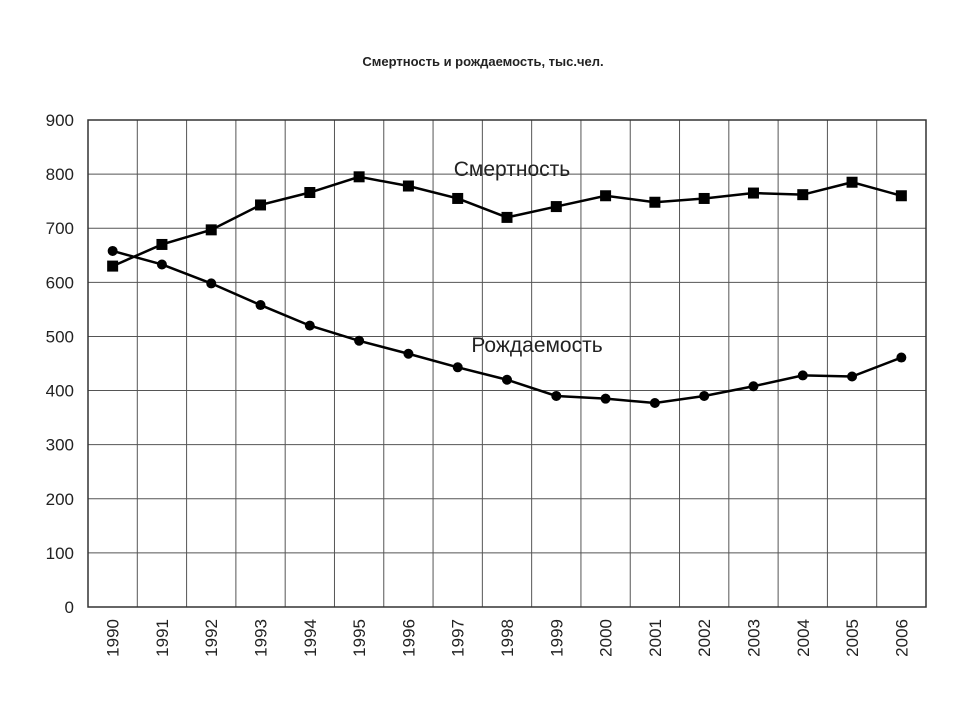 The image size is (960, 720). I want to click on y-tick-label: 800, so click(60, 174).